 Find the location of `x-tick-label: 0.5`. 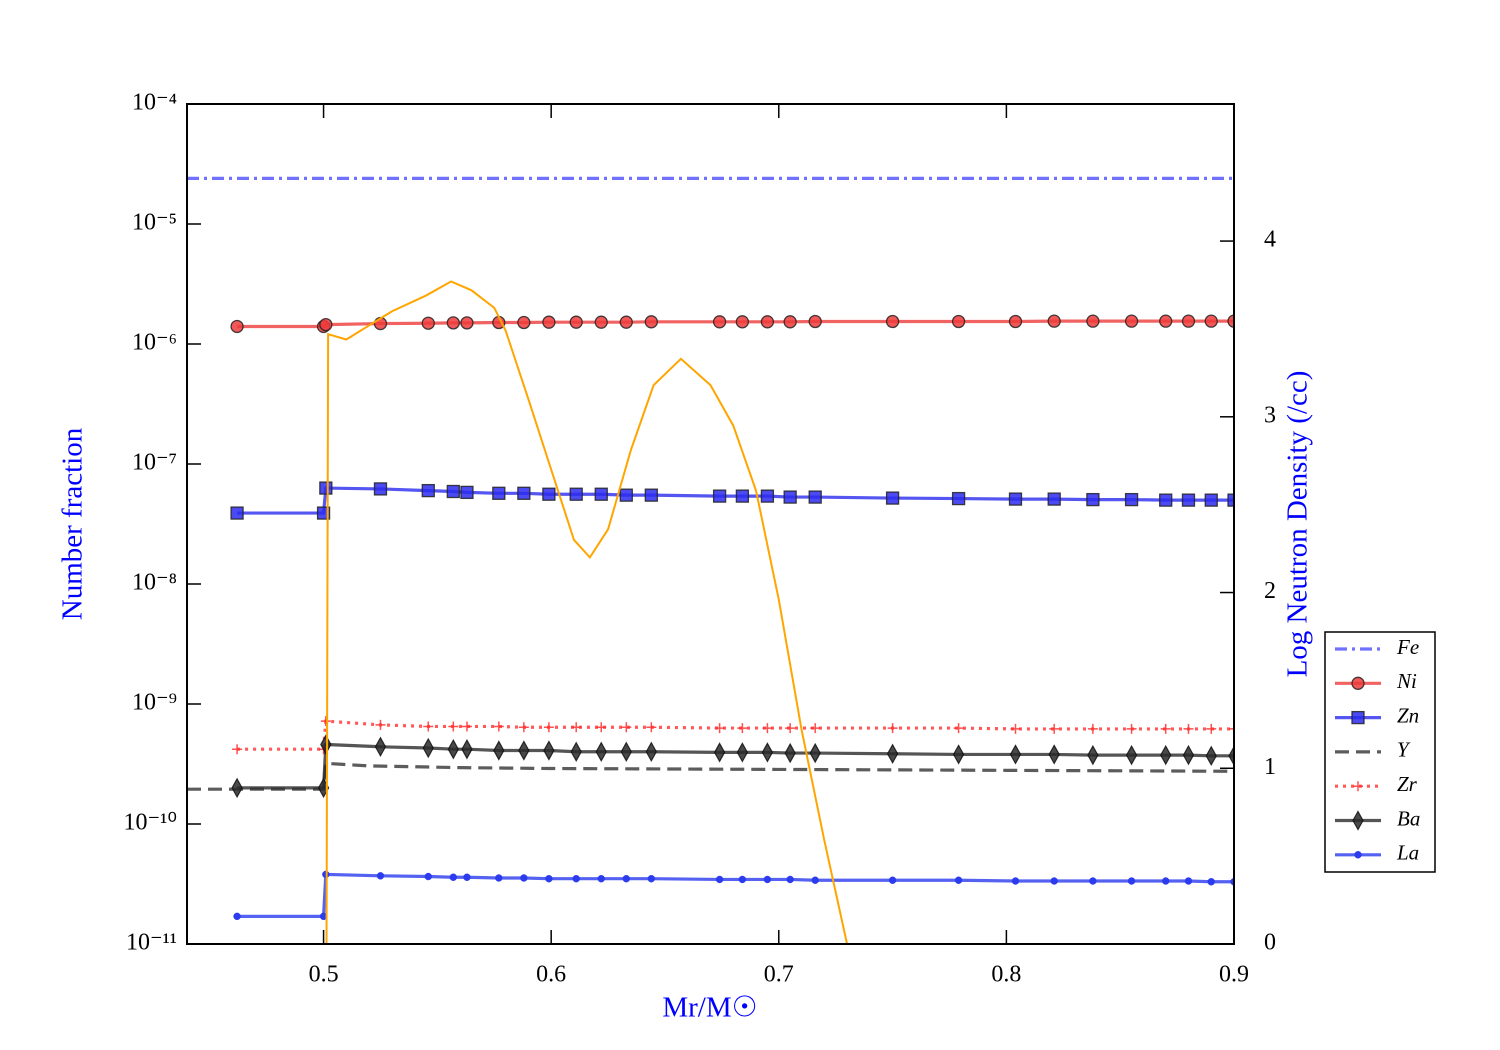

x-tick-label: 0.5 is located at coordinates (324, 975).